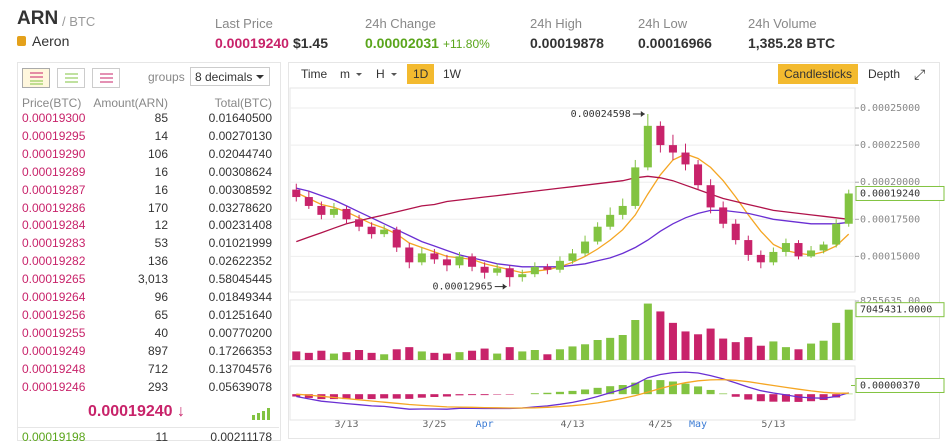 This screenshot has height=444, width=949. Describe the element at coordinates (601, 114) in the screenshot. I see `annotation: 0.00024598` at that location.